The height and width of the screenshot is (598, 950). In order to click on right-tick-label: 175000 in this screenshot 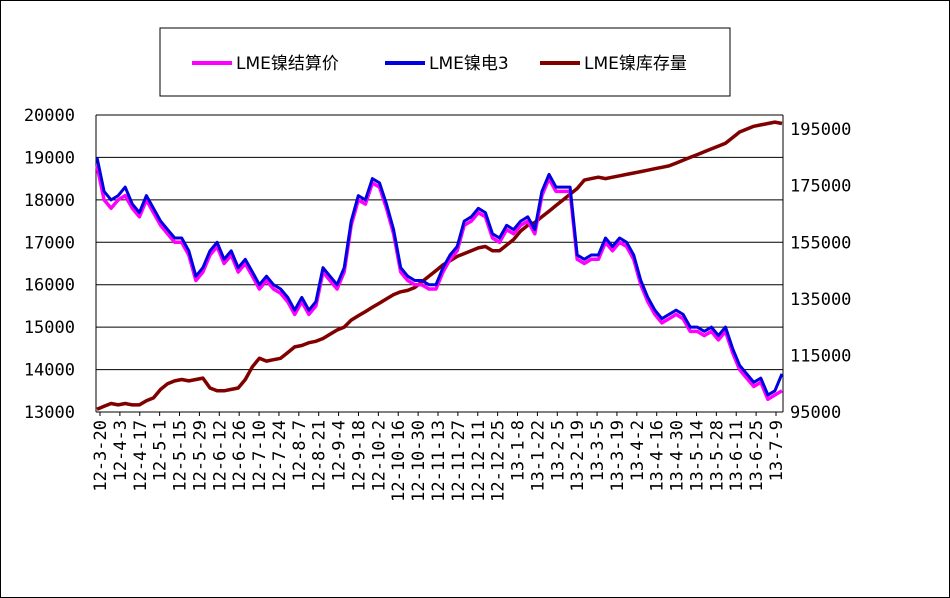, I will do `click(820, 187)`.